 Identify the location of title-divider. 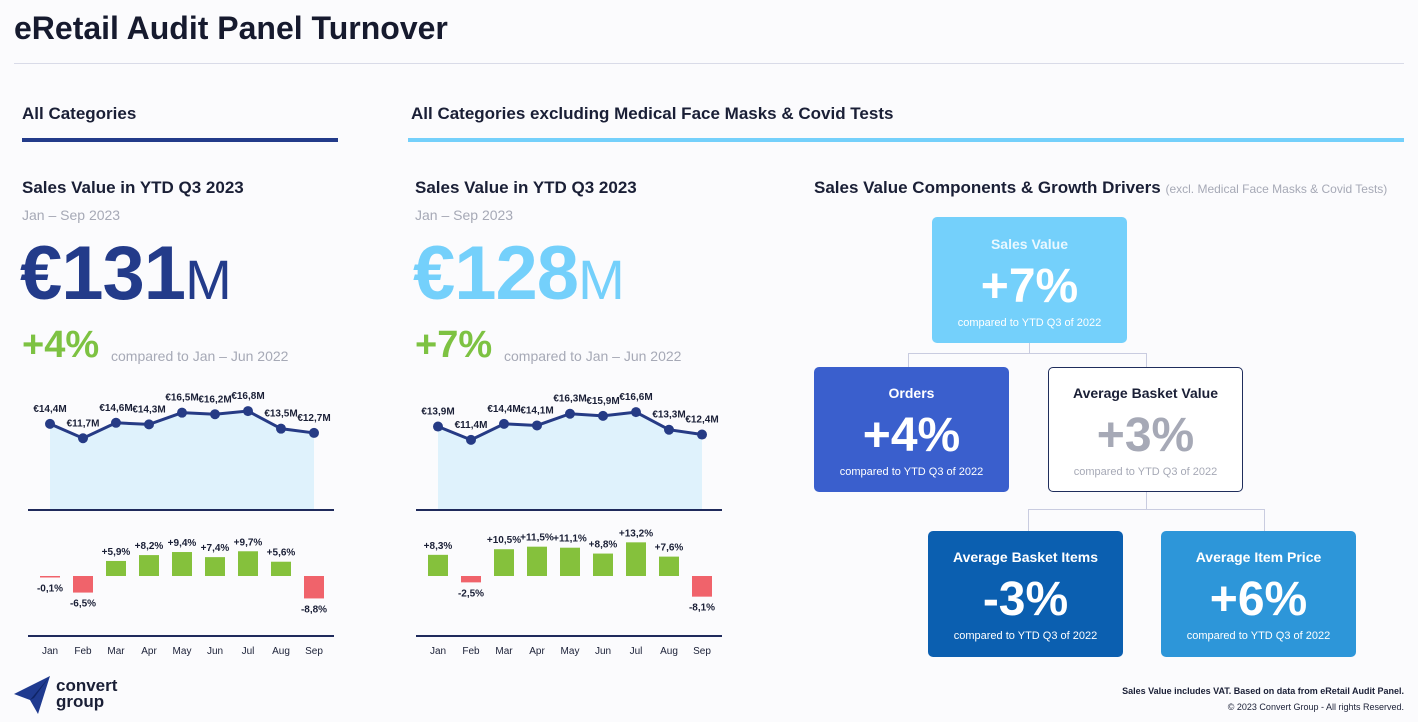
(709, 63).